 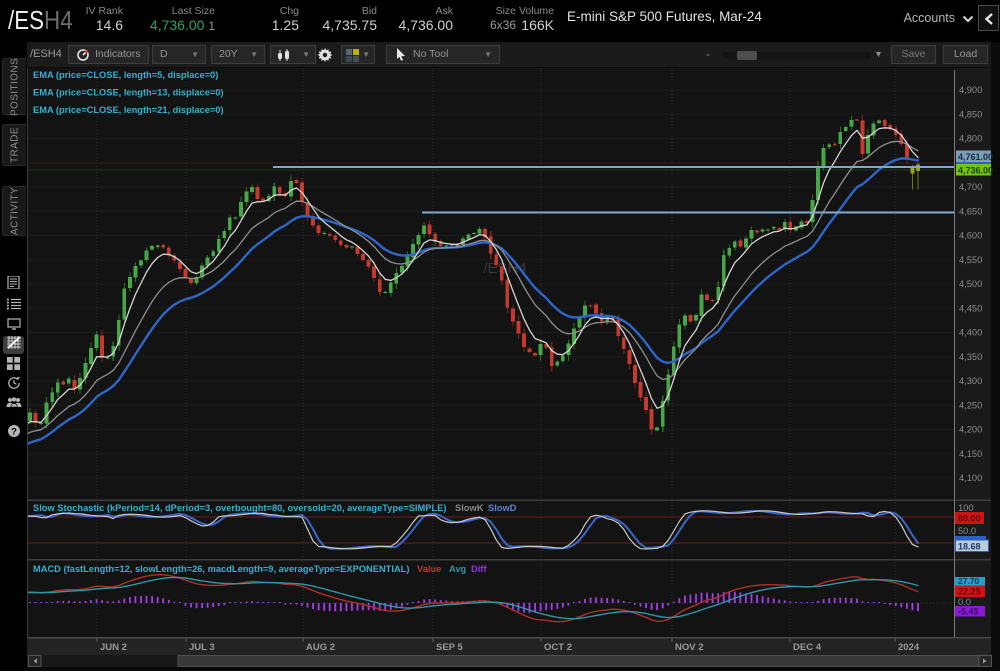 I want to click on svg-text: 4,400, so click(x=970, y=333).